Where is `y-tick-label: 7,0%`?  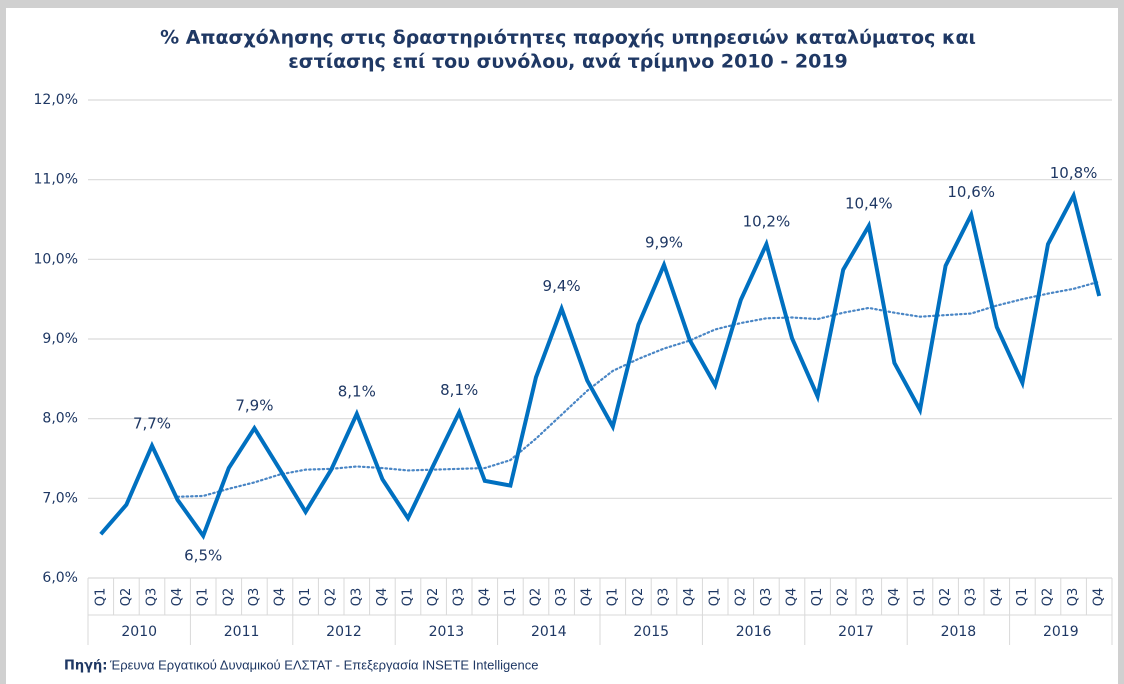 y-tick-label: 7,0% is located at coordinates (60, 498).